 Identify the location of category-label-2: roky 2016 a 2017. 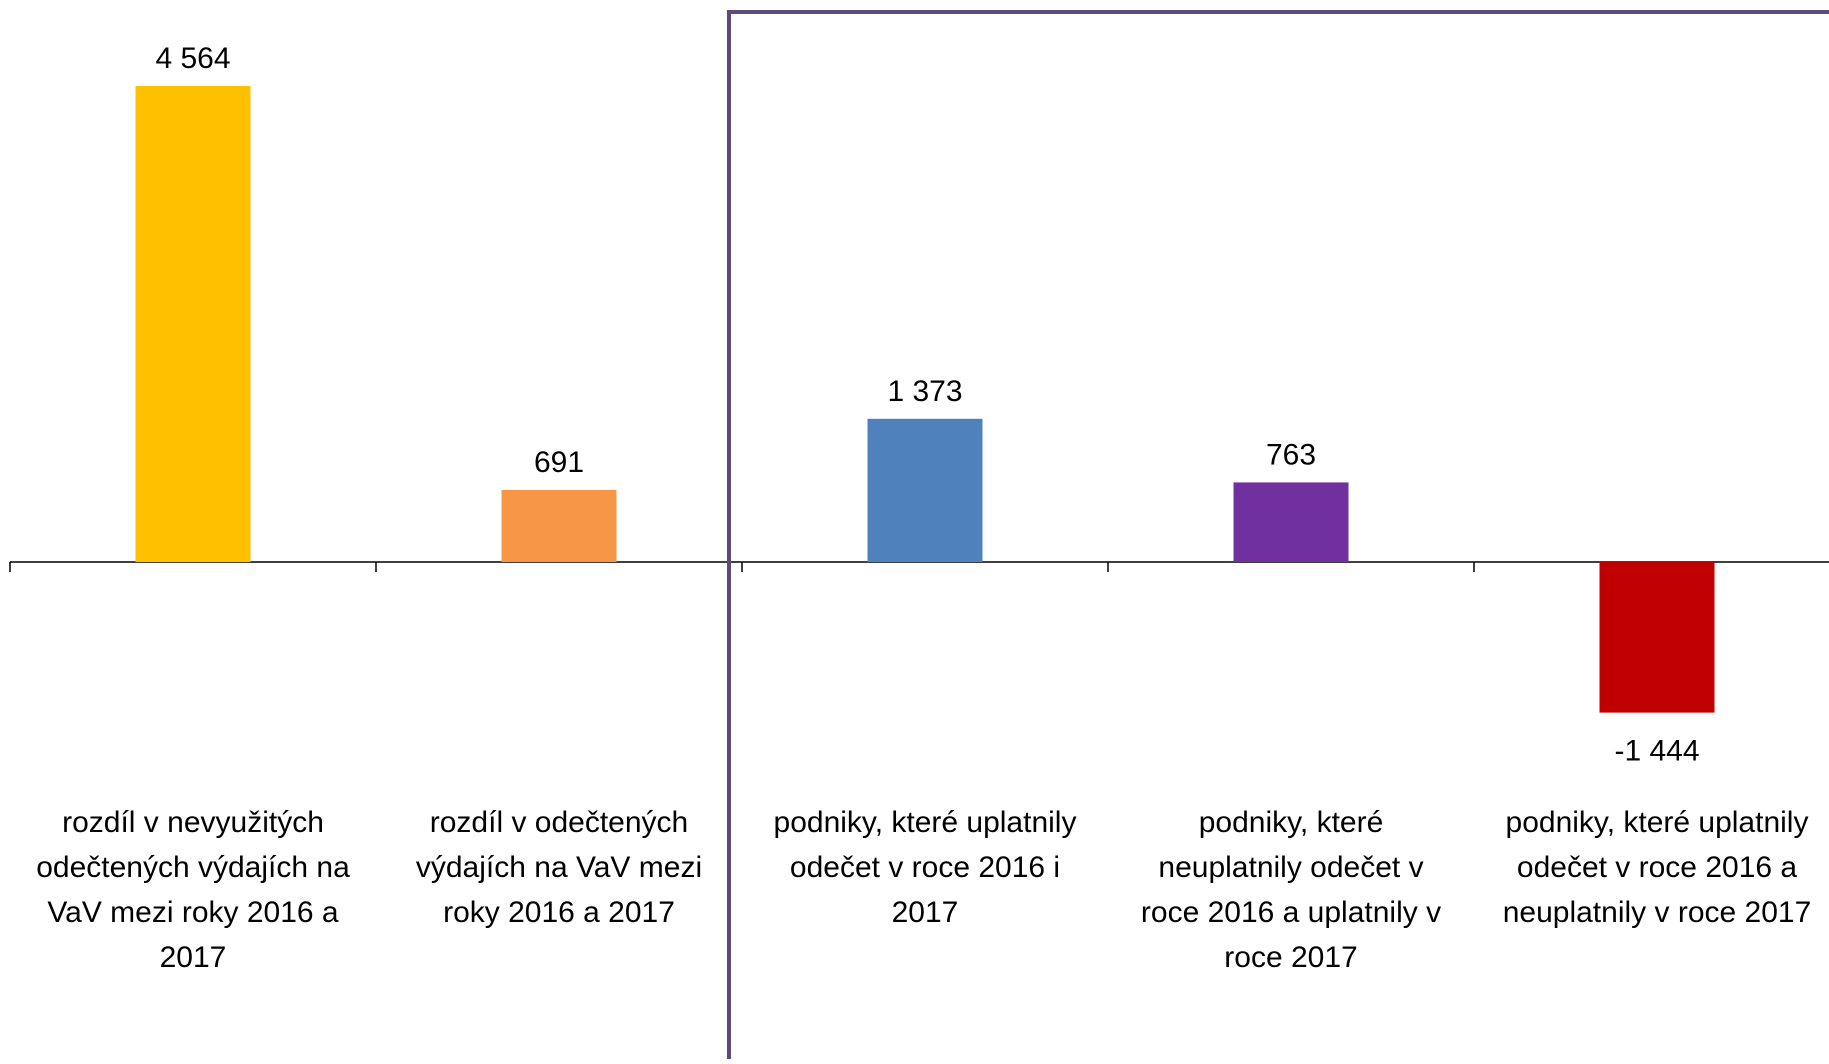
(559, 912).